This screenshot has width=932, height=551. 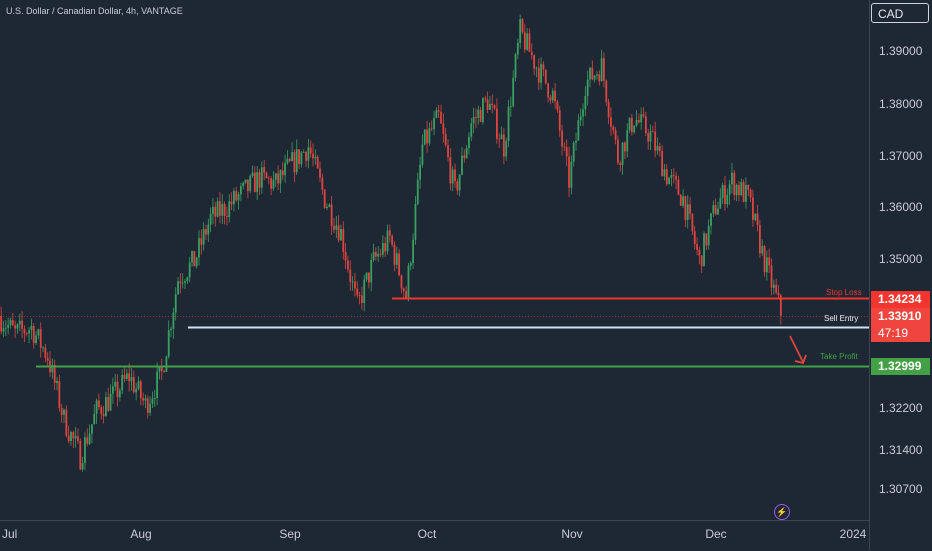 I want to click on price-tick: 1.32200, so click(x=901, y=408).